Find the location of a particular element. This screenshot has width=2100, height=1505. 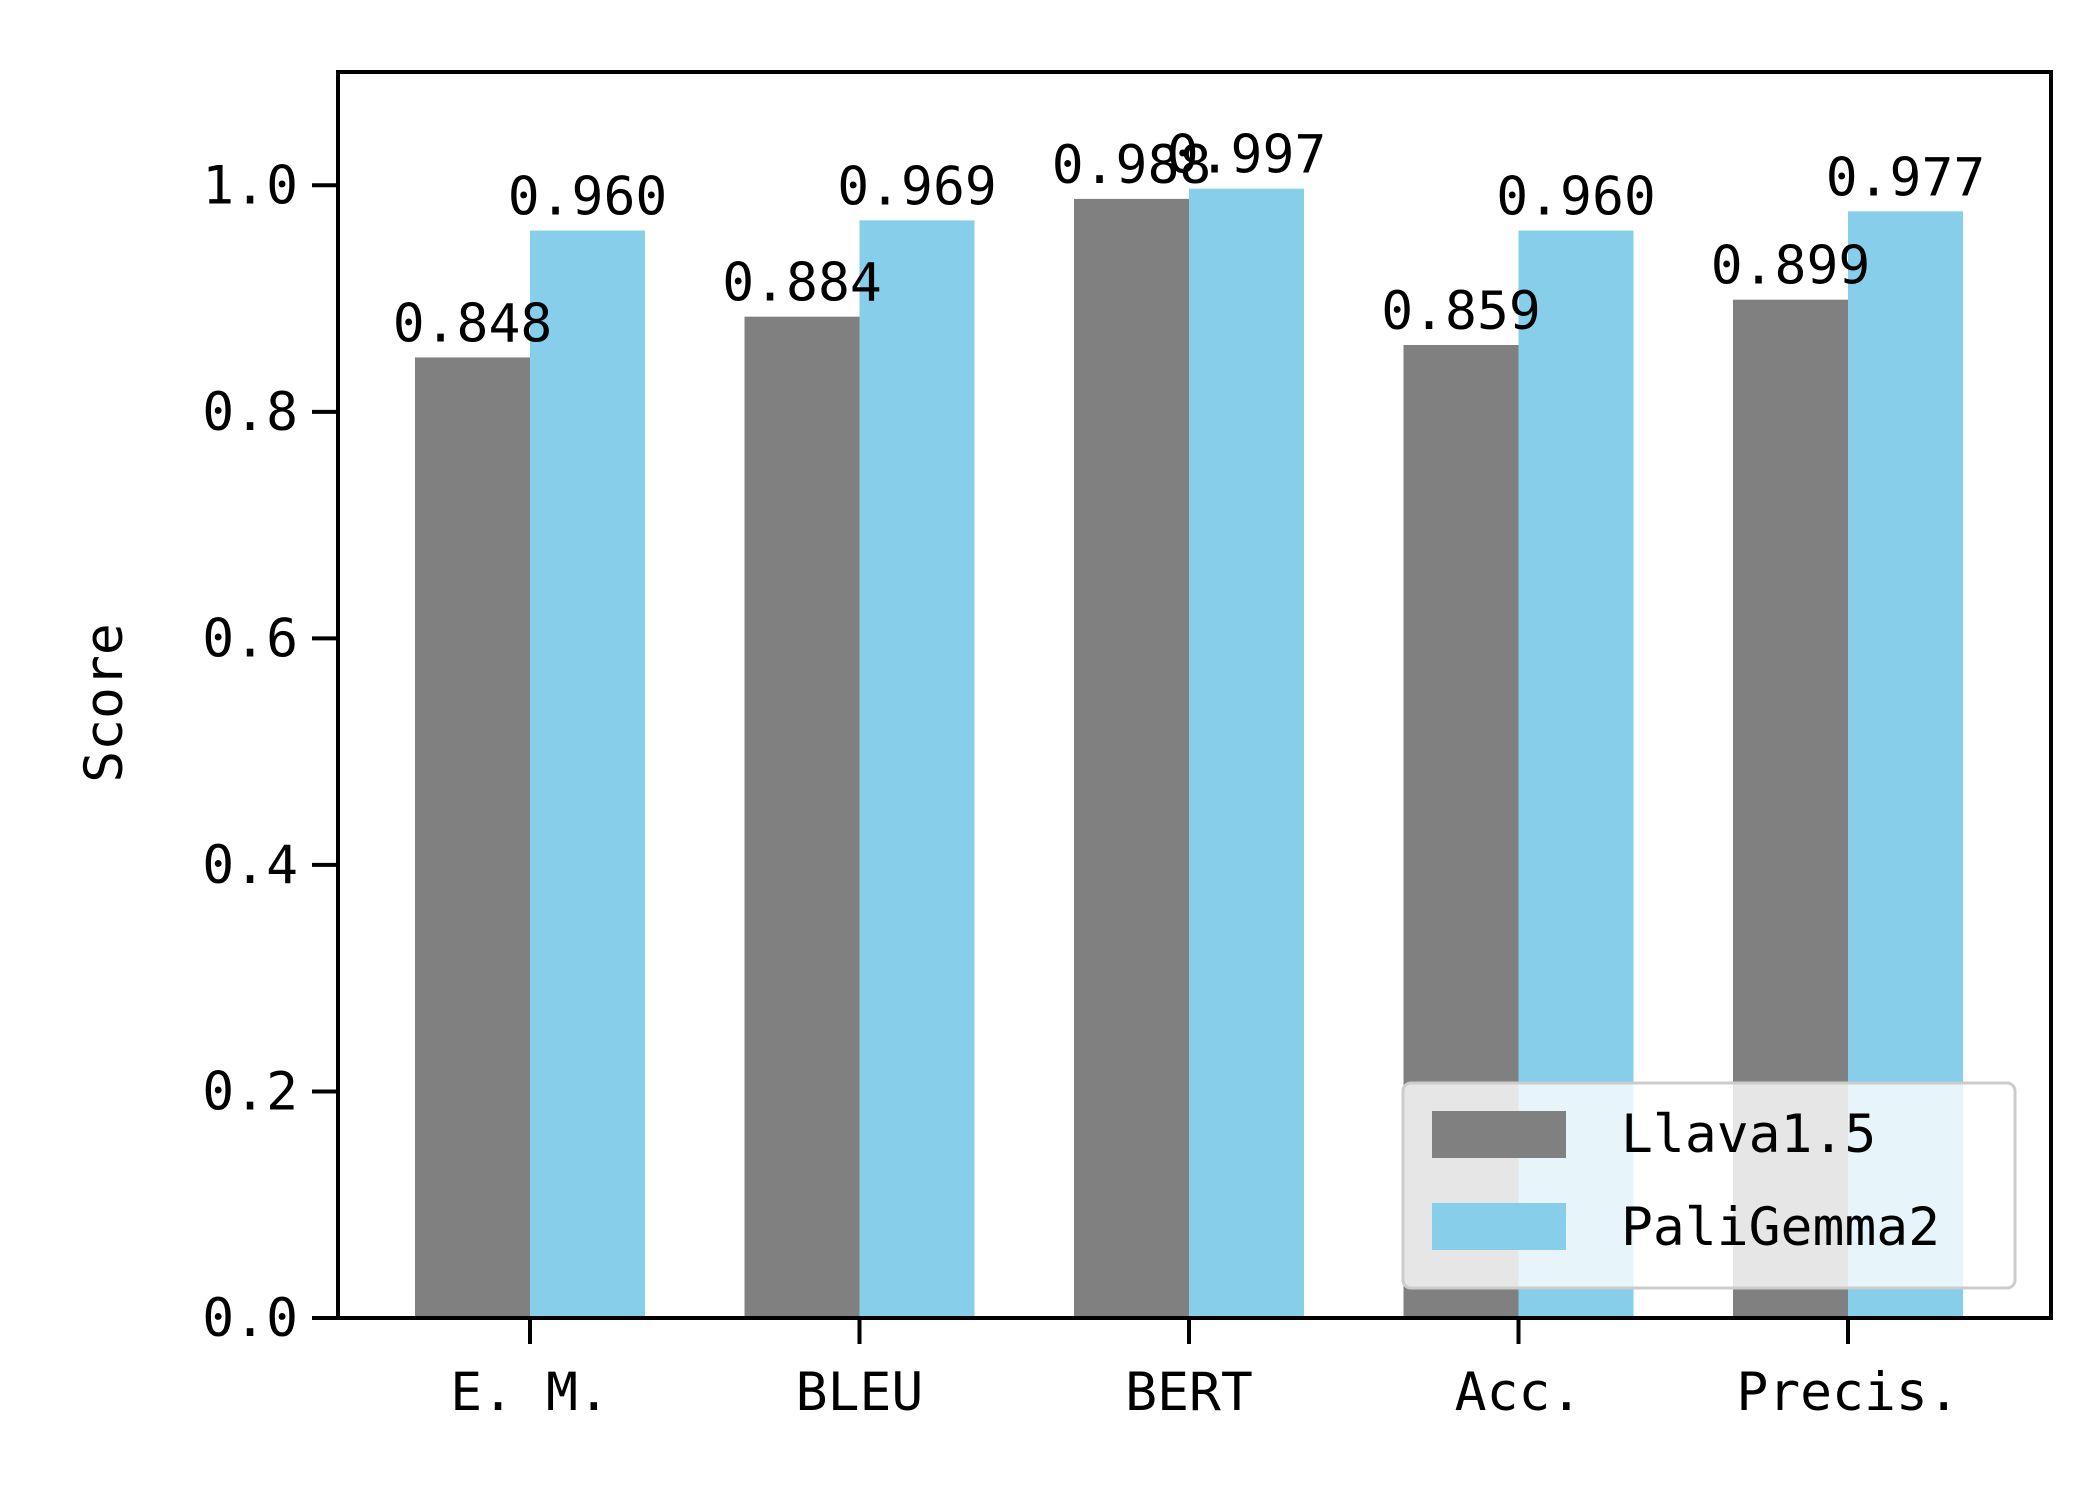

y-tick-label: 0.2 is located at coordinates (250, 1091).